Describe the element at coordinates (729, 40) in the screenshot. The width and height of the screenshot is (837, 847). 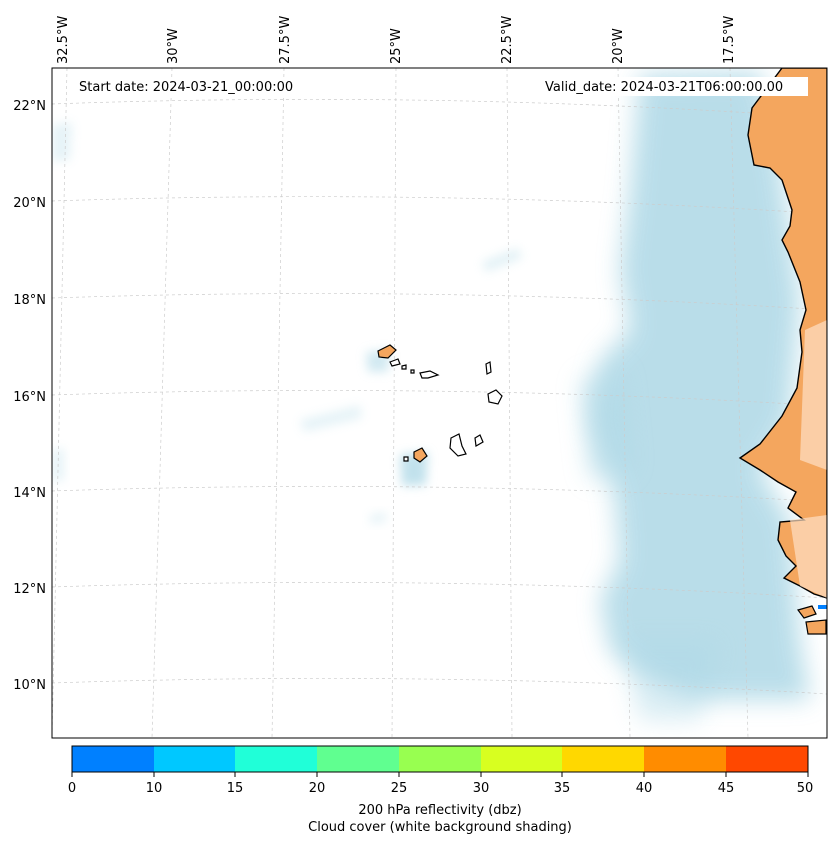
I see `lon-label: 17.5°W` at that location.